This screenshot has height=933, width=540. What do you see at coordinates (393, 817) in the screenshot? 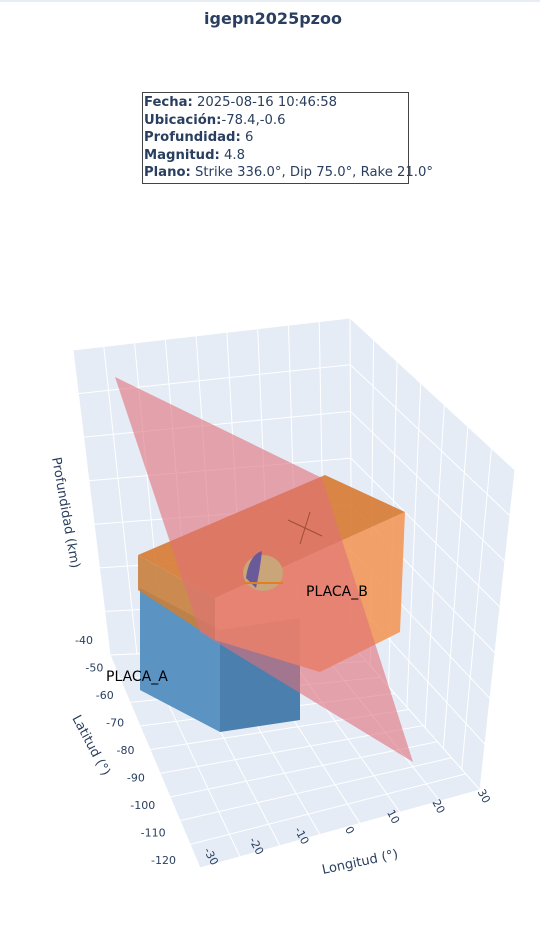
I see `x-tick-label: 10` at bounding box center [393, 817].